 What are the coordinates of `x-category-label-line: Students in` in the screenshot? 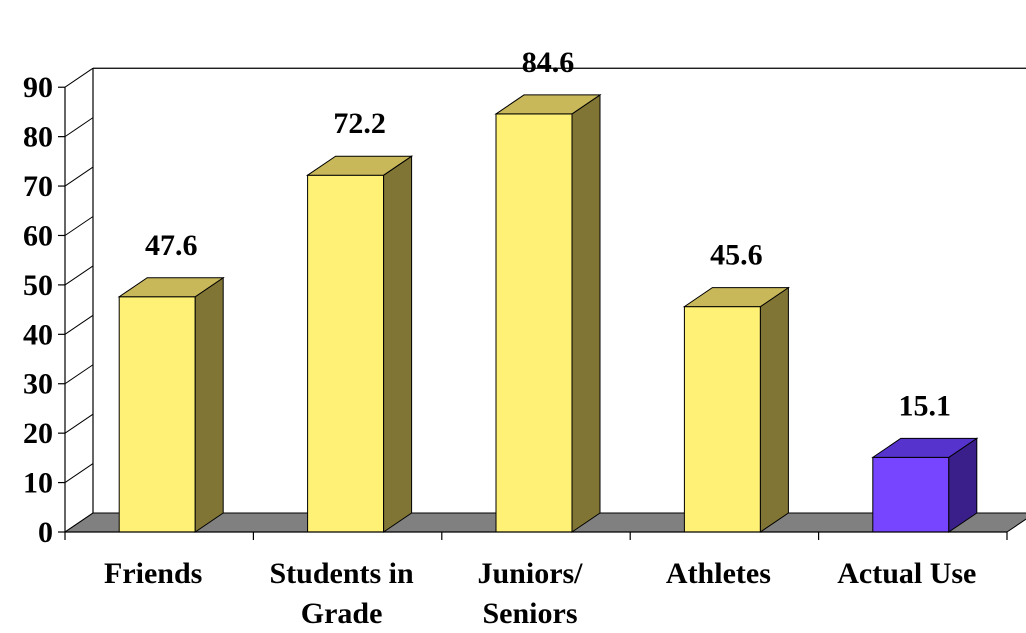 It's located at (341, 573).